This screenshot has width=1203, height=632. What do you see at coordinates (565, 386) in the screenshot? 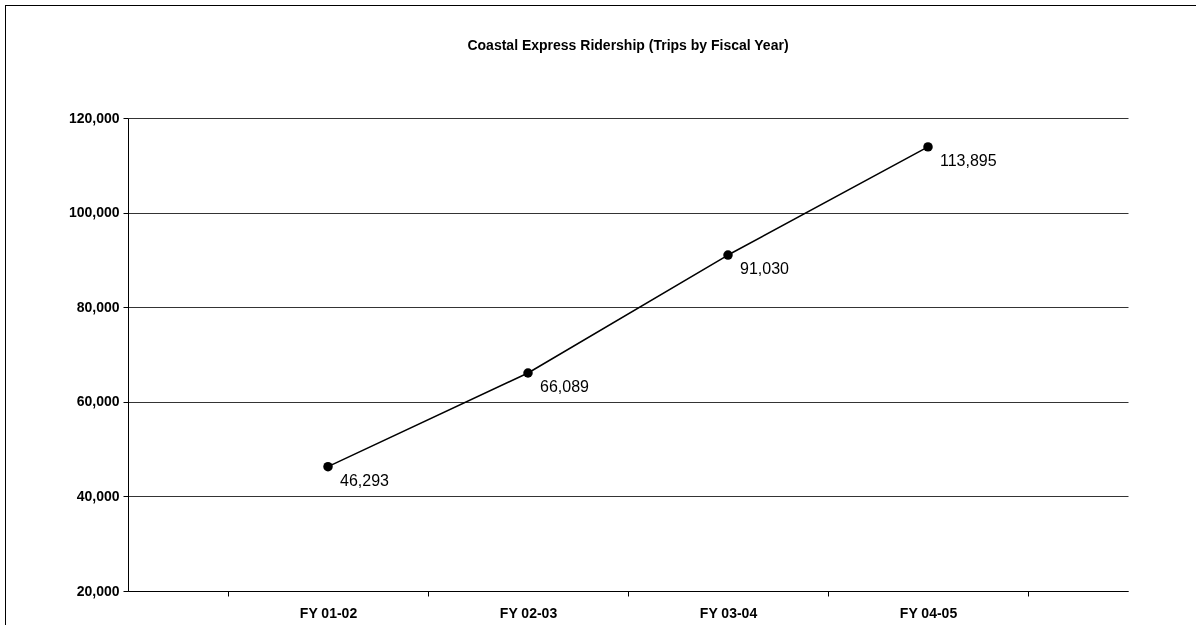
I see `data-label: 66,089` at bounding box center [565, 386].